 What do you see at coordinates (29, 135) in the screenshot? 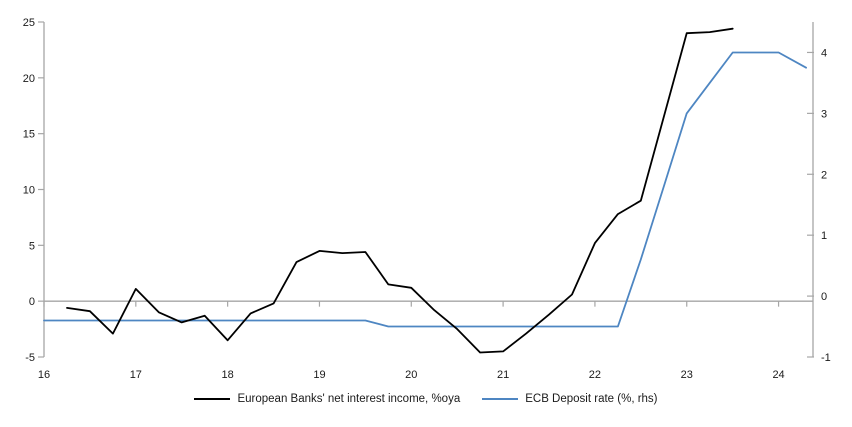
I see `y-left-tick-label: 15` at bounding box center [29, 135].